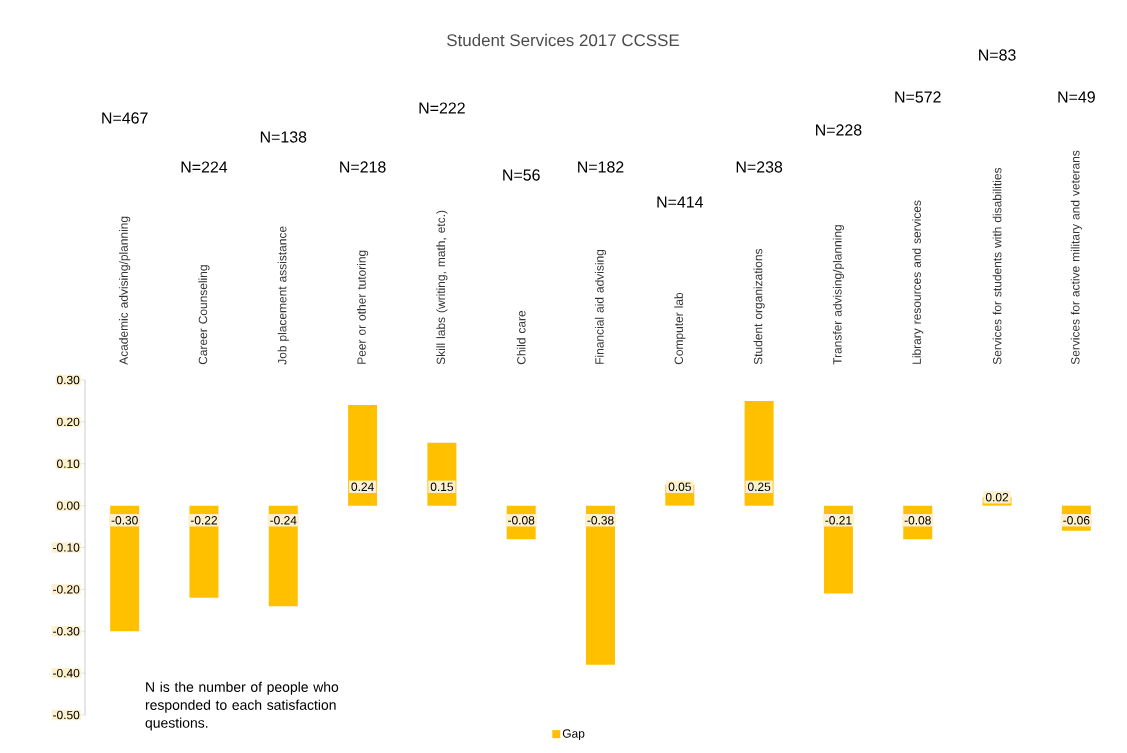  Describe the element at coordinates (601, 167) in the screenshot. I see `text: N=182` at that location.